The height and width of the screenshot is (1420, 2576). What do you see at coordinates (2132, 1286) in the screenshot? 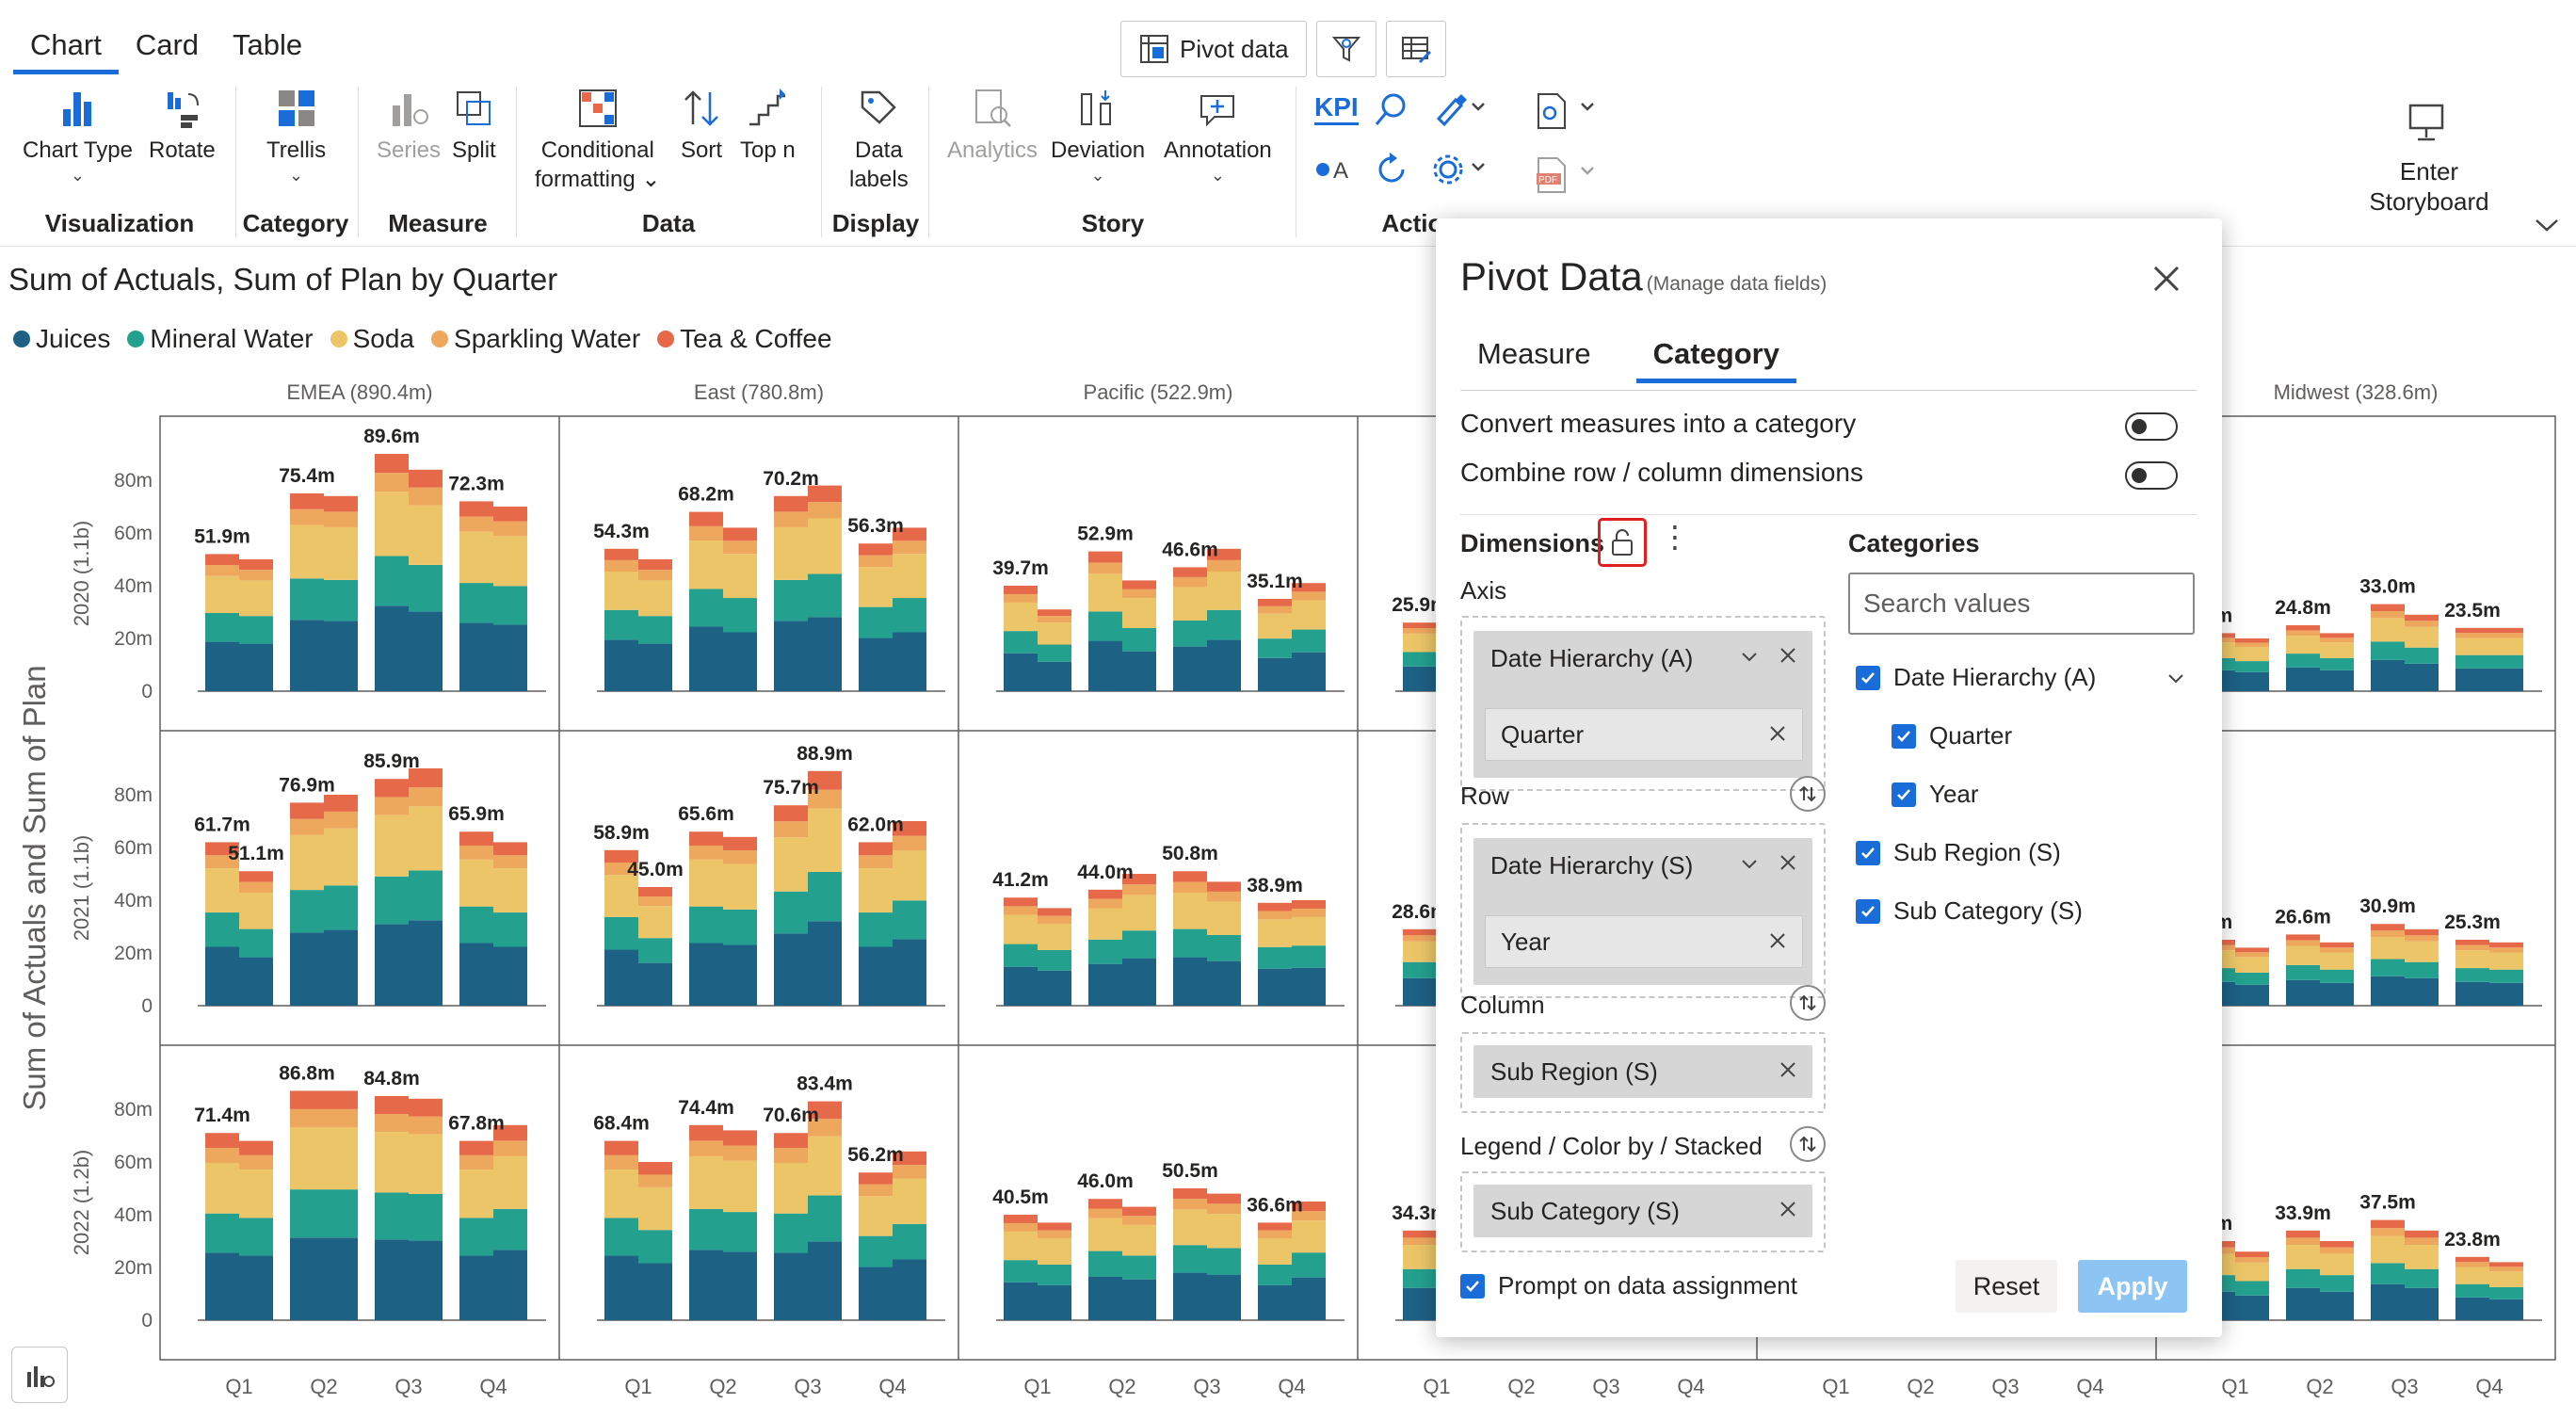
I see `apply-button: Apply` at bounding box center [2132, 1286].